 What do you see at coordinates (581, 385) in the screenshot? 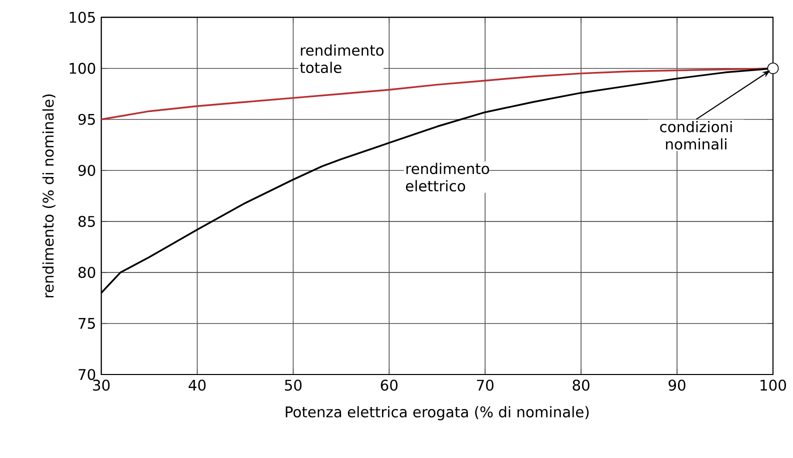
I see `x-tick-label: 80` at bounding box center [581, 385].